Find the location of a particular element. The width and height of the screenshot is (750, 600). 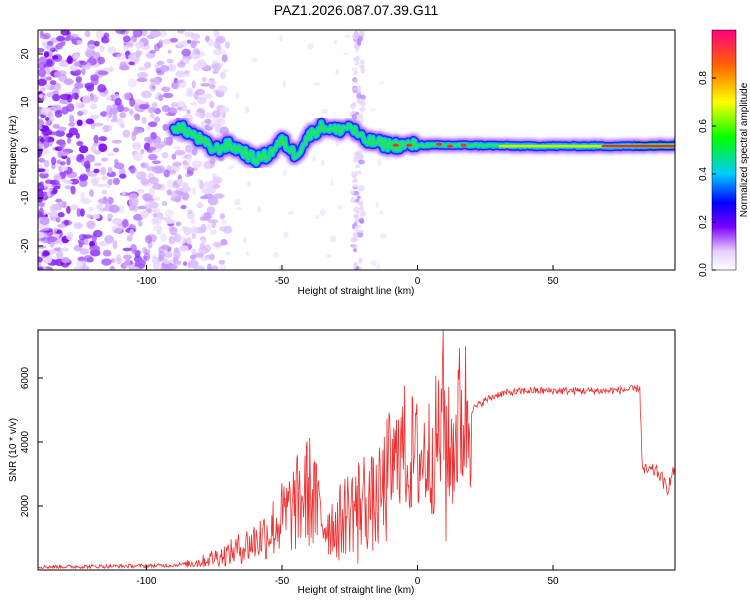

spectrogram-x-tick-label: -50 is located at coordinates (282, 281).